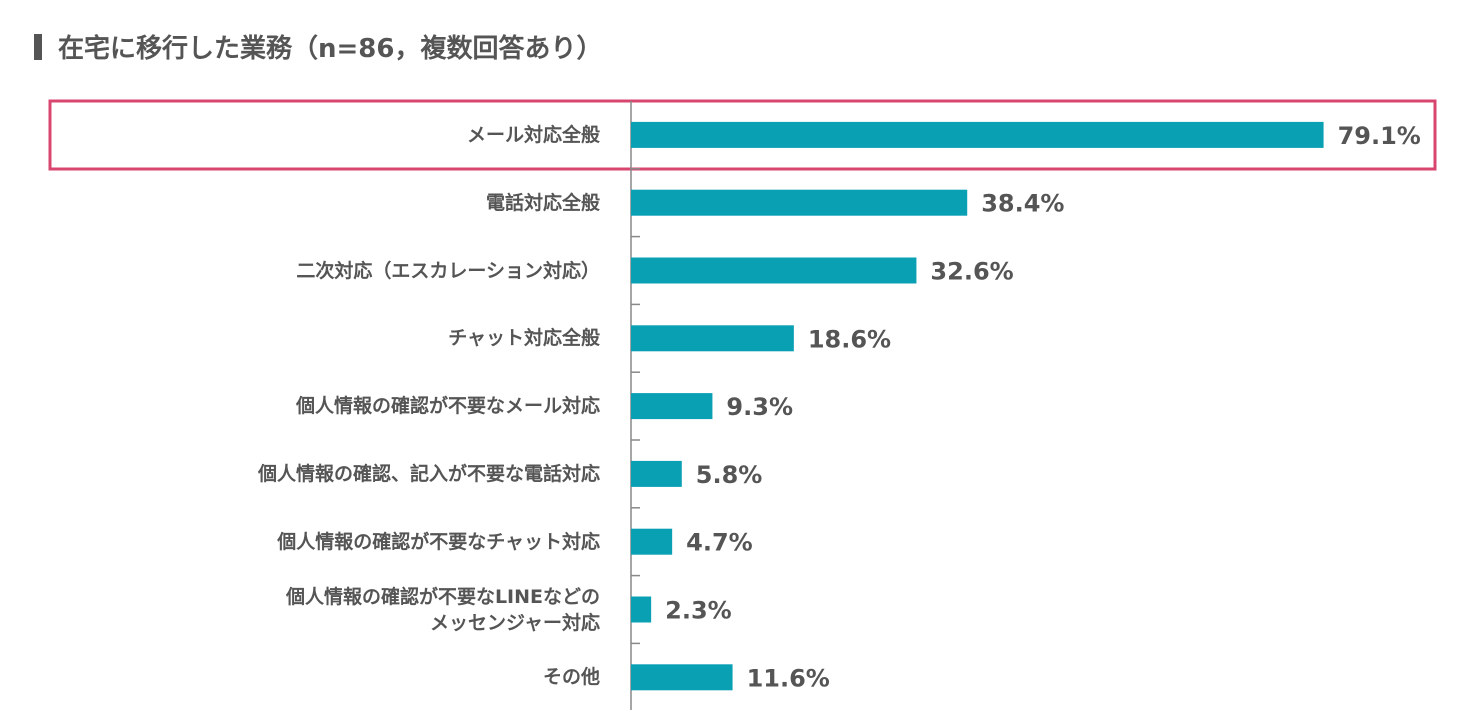  Describe the element at coordinates (698, 611) in the screenshot. I see `value-label: 2.3%` at that location.